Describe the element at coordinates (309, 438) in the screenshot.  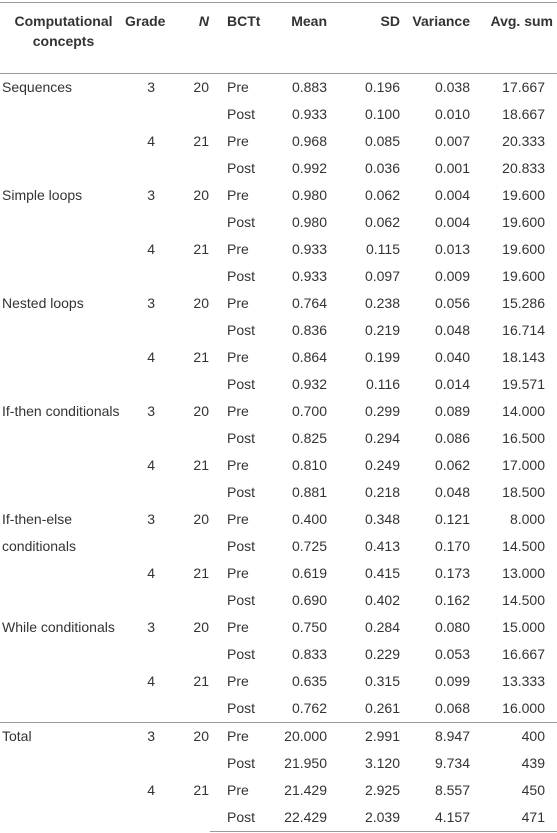
I see `mean-cell: 0.825` at that location.